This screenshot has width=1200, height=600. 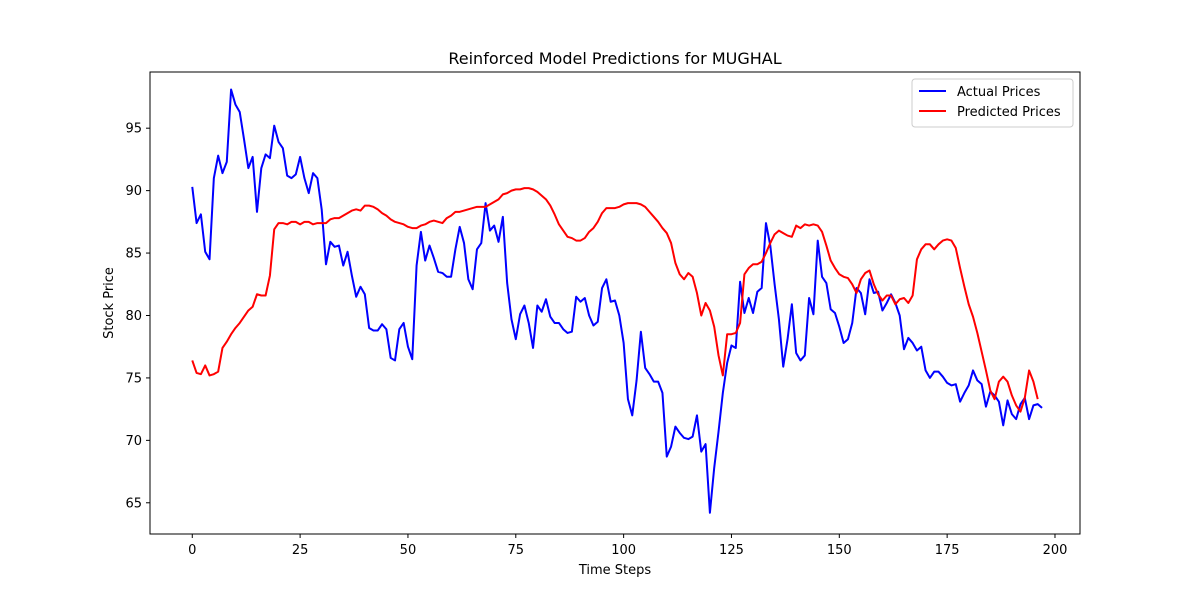 I want to click on y-axis-label: Stock Price, so click(x=109, y=303).